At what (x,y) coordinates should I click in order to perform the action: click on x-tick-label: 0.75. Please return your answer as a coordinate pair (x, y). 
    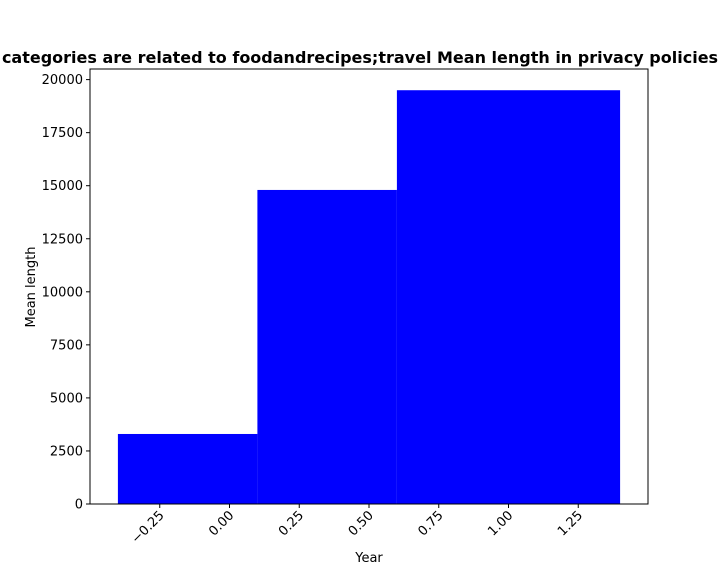
    Looking at the image, I should click on (430, 523).